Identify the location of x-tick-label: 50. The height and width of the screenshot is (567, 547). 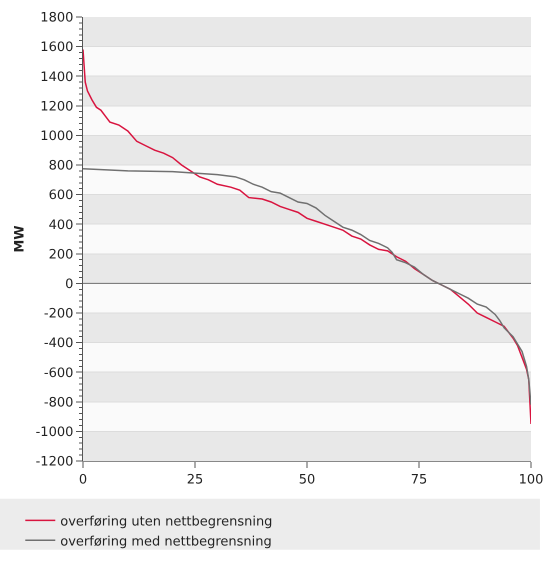
(307, 480).